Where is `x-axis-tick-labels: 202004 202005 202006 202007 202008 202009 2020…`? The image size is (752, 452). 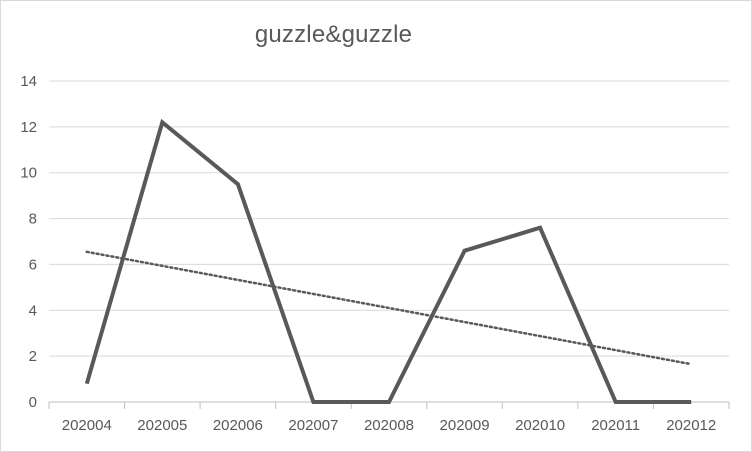
x-axis-tick-labels: 202004 202005 202006 202007 202008 202009 2020… is located at coordinates (389, 425).